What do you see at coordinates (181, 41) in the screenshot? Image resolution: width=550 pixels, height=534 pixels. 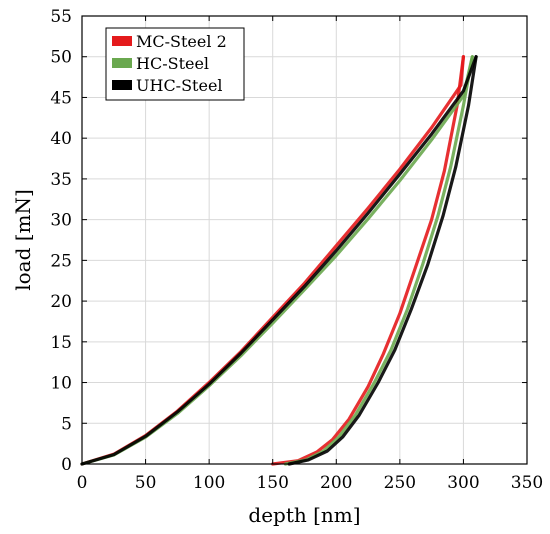 I see `legend-label: MC-Steel 2` at bounding box center [181, 41].